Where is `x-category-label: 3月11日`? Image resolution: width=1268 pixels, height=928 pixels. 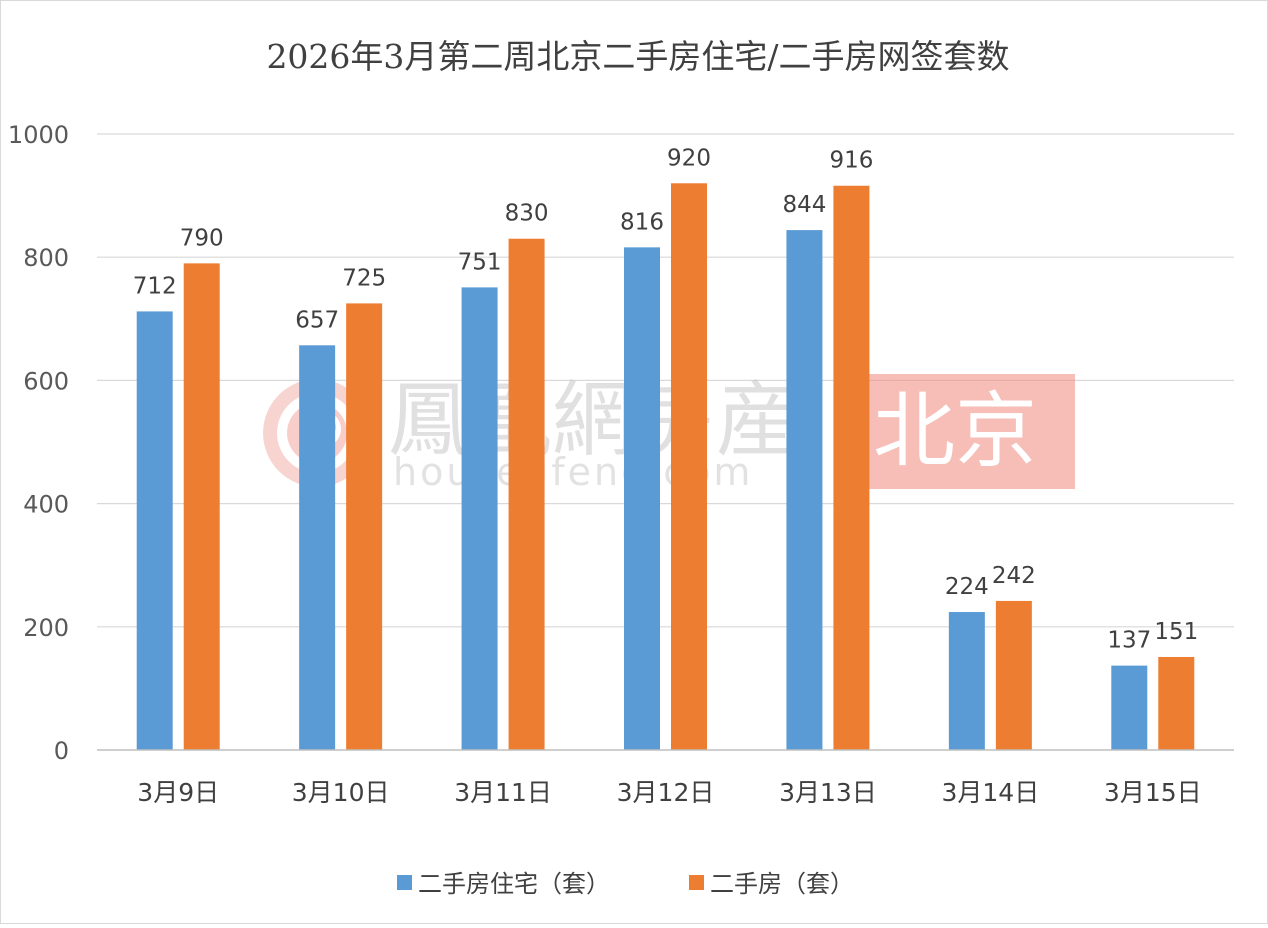
x-category-label: 3月11日 is located at coordinates (503, 792).